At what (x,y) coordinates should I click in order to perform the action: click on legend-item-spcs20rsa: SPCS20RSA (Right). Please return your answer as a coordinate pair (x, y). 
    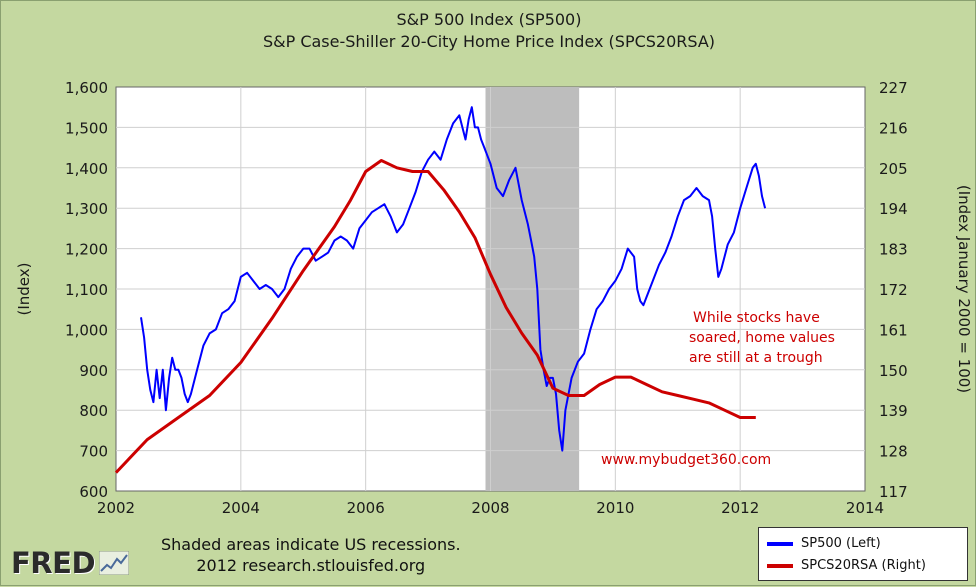
    Looking at the image, I should click on (846, 565).